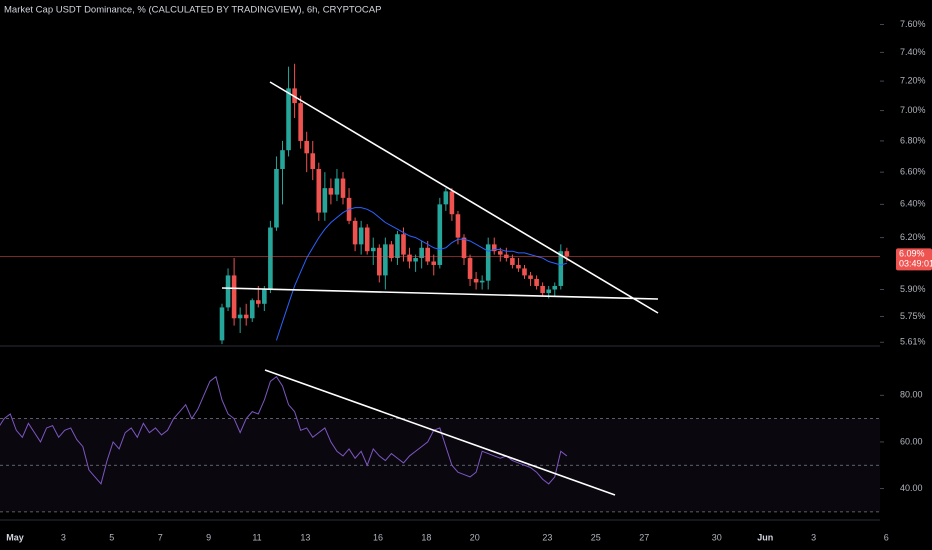  Describe the element at coordinates (440, 432) in the screenshot. I see `rsi-trendline` at that location.